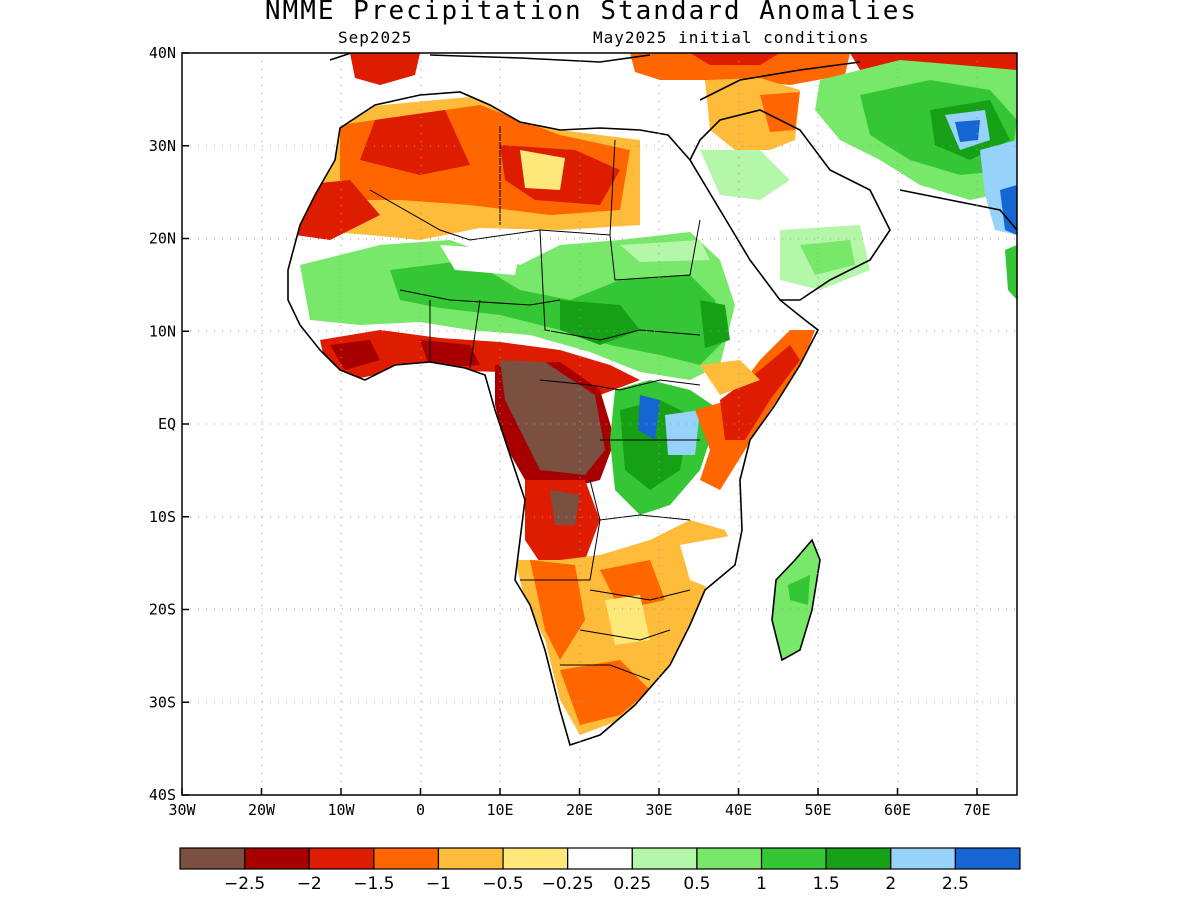 This screenshot has height=900, width=1200. Describe the element at coordinates (162, 146) in the screenshot. I see `lat-tick-label: 30N` at that location.